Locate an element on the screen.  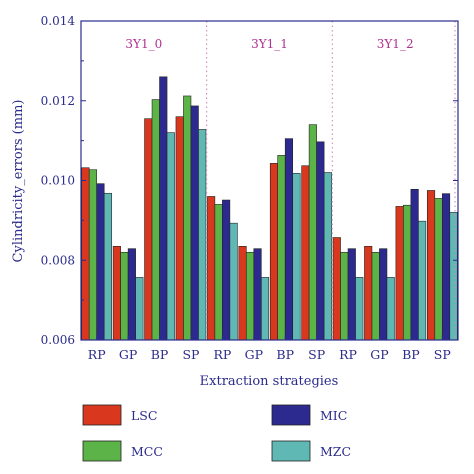
y-axis-title: Cylindricity_errors (mm) is located at coordinates (18, 181).